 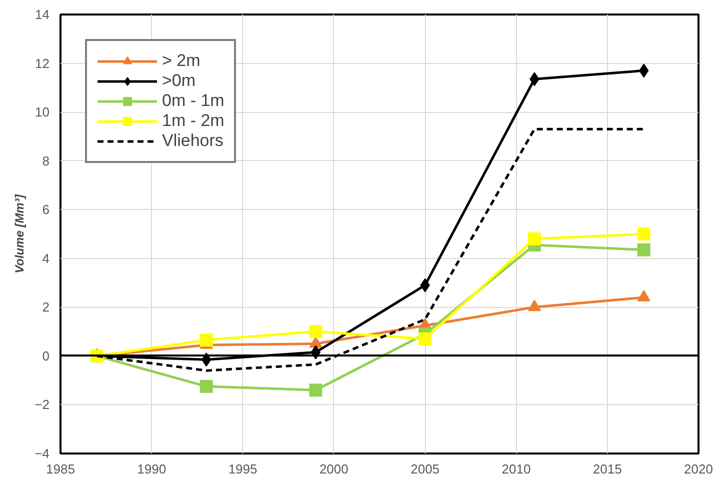 What do you see at coordinates (425, 469) in the screenshot?
I see `x-tick-label: 2005` at bounding box center [425, 469].